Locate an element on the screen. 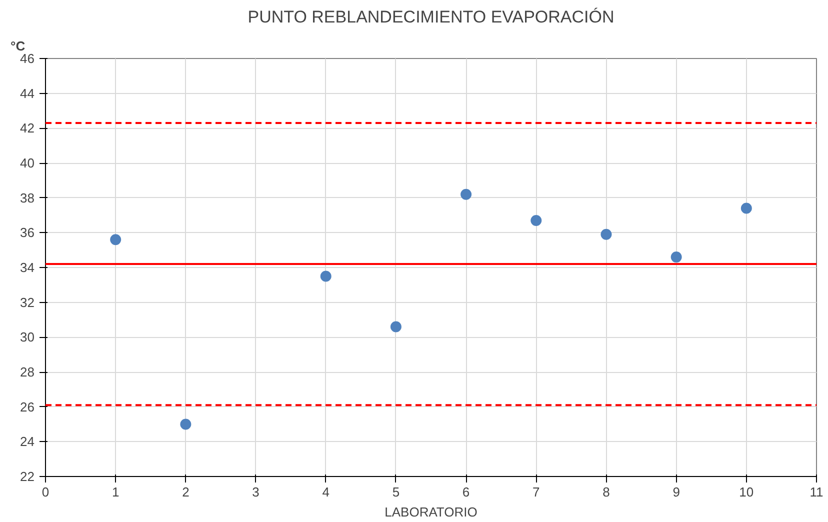 The image size is (828, 522). y-tick-label: 26 is located at coordinates (27, 406).